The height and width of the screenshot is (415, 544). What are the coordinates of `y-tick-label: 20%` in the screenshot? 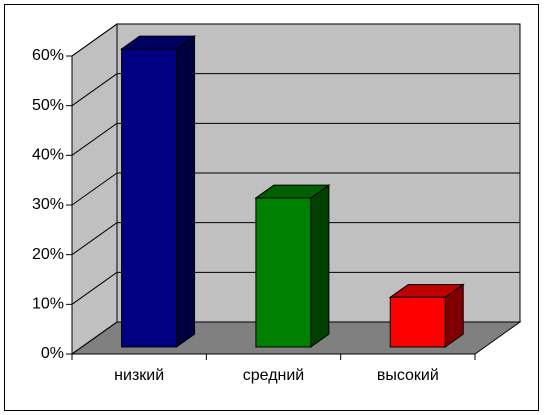 It's located at (48, 254).